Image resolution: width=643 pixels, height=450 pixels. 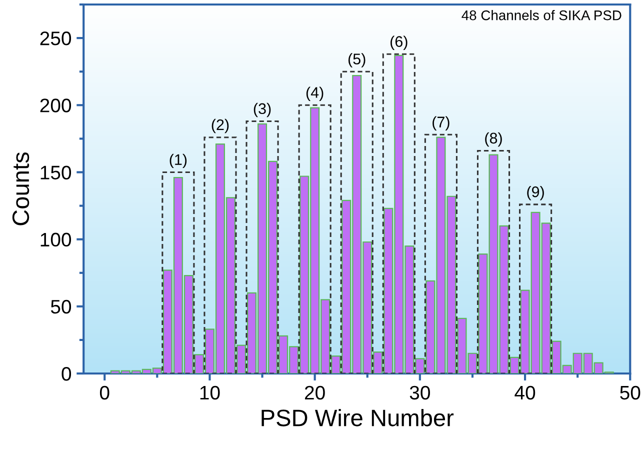 What do you see at coordinates (56, 173) in the screenshot?
I see `y-tick-label: 150` at bounding box center [56, 173].